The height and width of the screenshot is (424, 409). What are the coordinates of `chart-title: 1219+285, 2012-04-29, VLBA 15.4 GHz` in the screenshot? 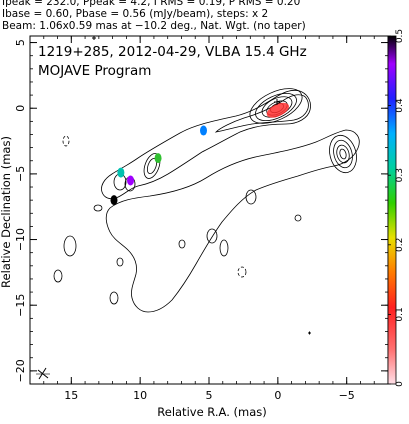 It's located at (172, 52).